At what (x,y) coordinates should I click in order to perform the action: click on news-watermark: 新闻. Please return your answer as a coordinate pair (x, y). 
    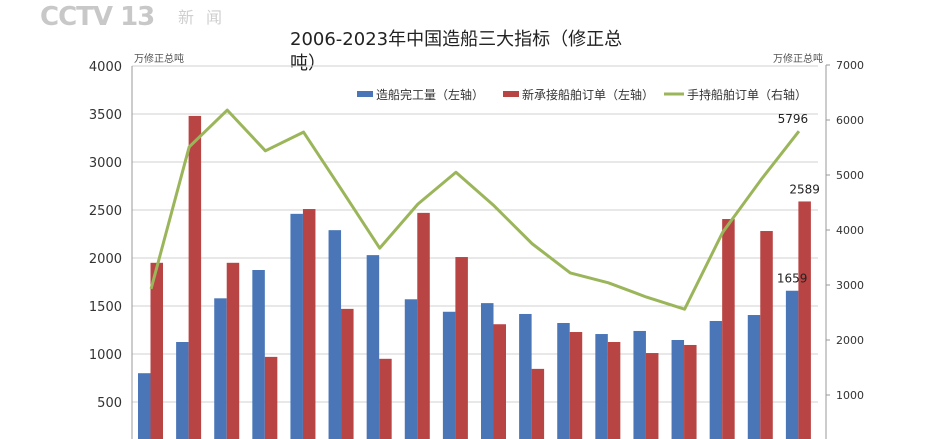
    Looking at the image, I should click on (206, 17).